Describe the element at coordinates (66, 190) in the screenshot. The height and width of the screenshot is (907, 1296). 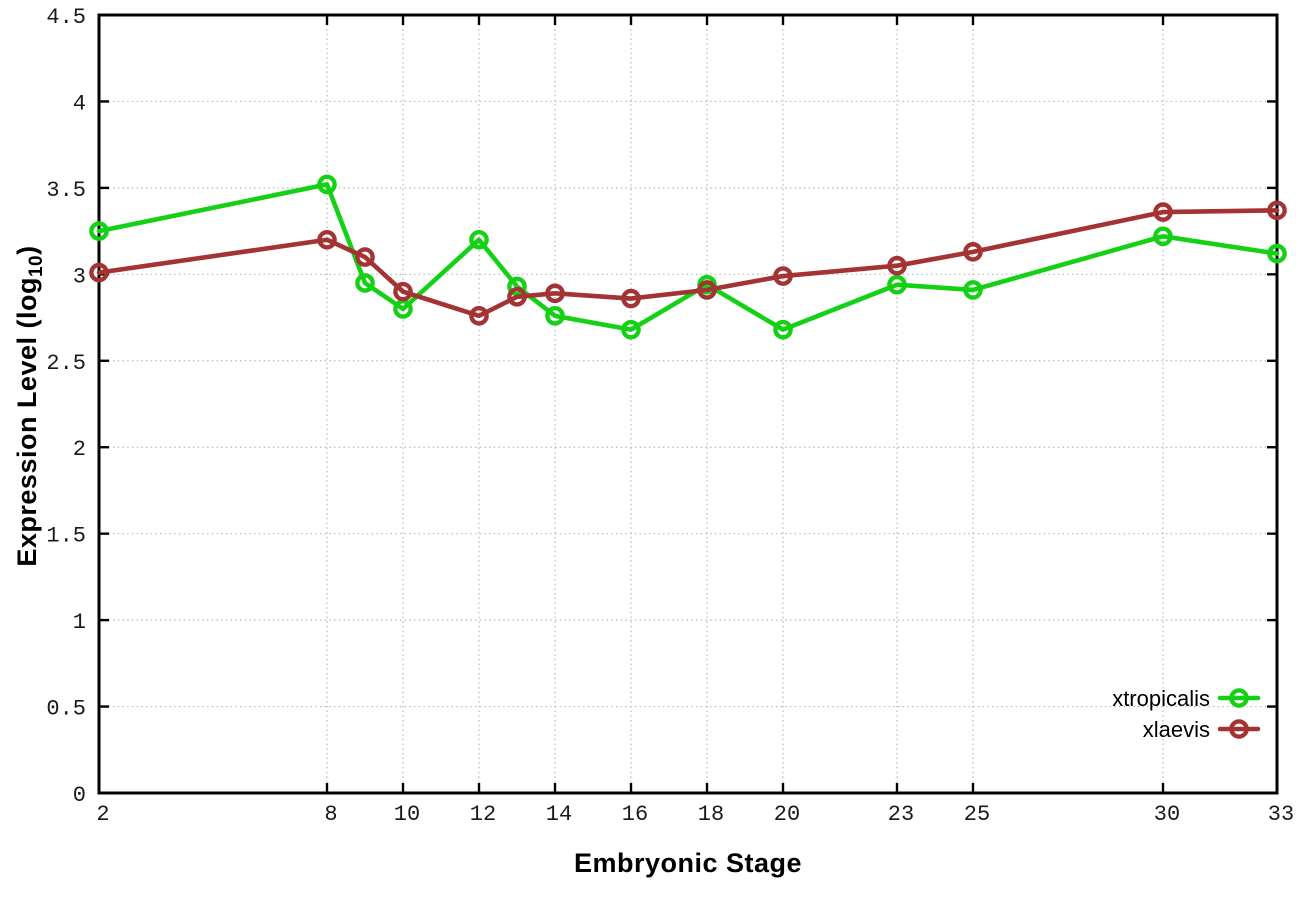
I see `y-tick-label: 3.5` at that location.